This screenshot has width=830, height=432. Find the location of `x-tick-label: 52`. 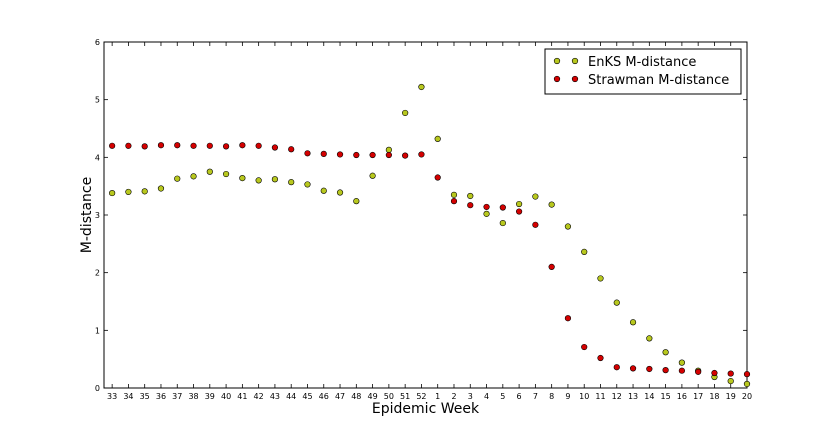

x-tick-label: 52 is located at coordinates (421, 396).